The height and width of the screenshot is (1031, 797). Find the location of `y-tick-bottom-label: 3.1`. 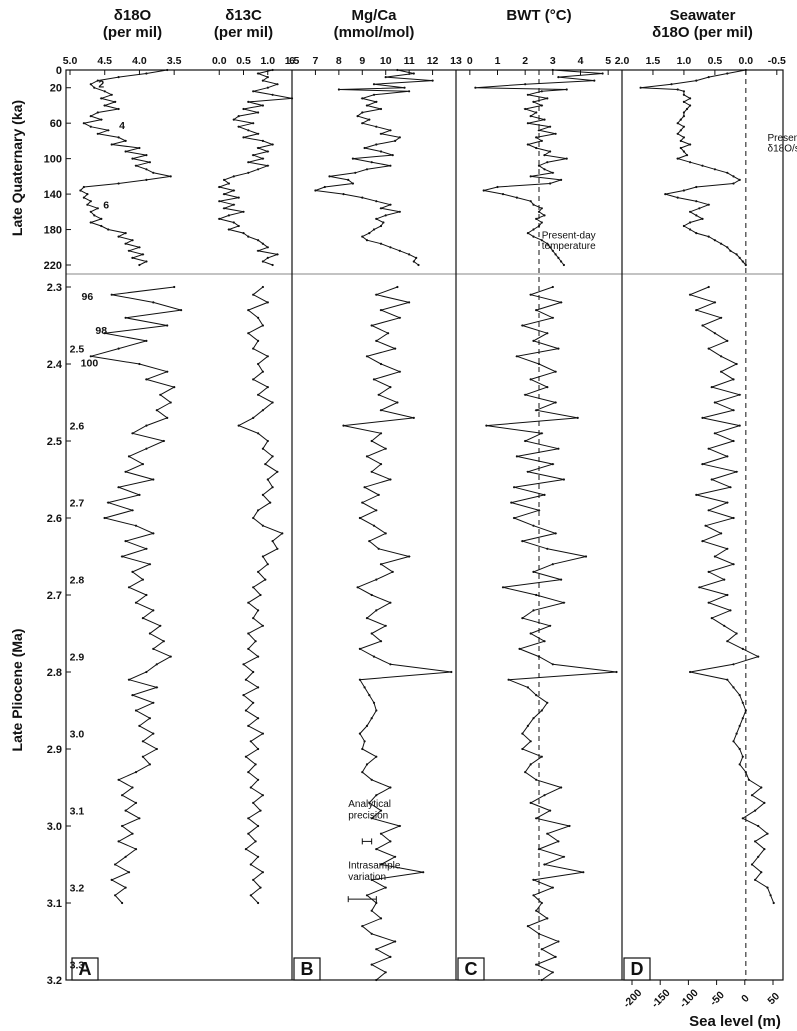

y-tick-bottom-label: 3.1 is located at coordinates (54, 904).